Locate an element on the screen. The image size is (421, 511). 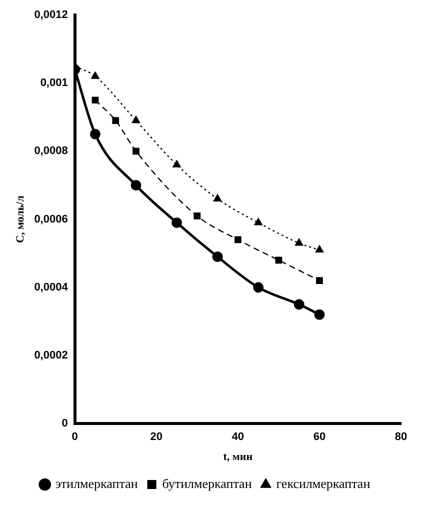
x-tick-label: 60 is located at coordinates (319, 437).